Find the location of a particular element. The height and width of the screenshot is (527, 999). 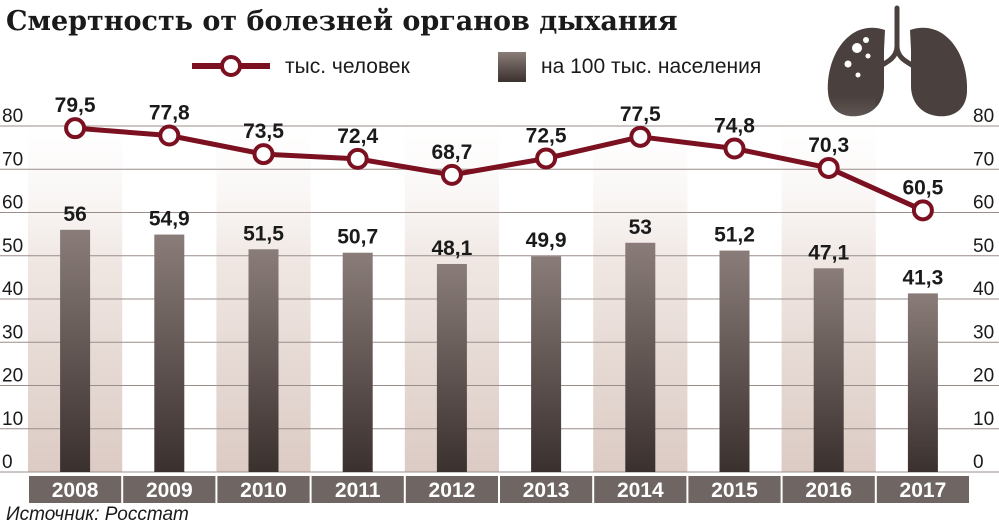

x-axis-categories: 2008 2009 2010 2011 2012 2013 2014 2015 2016 2017 is located at coordinates (499, 489).